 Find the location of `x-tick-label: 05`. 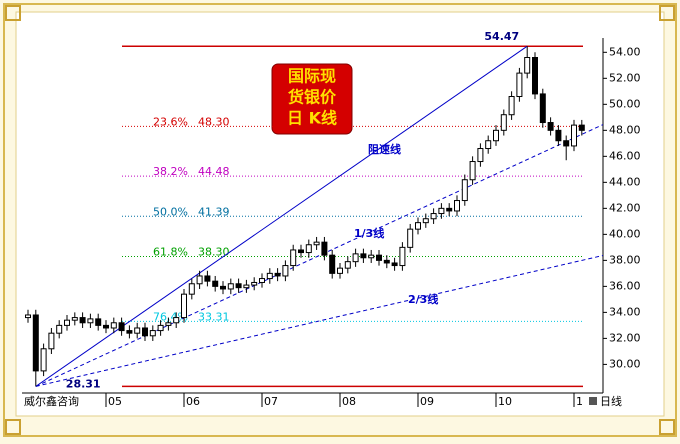

x-tick-label: 05 is located at coordinates (115, 401).